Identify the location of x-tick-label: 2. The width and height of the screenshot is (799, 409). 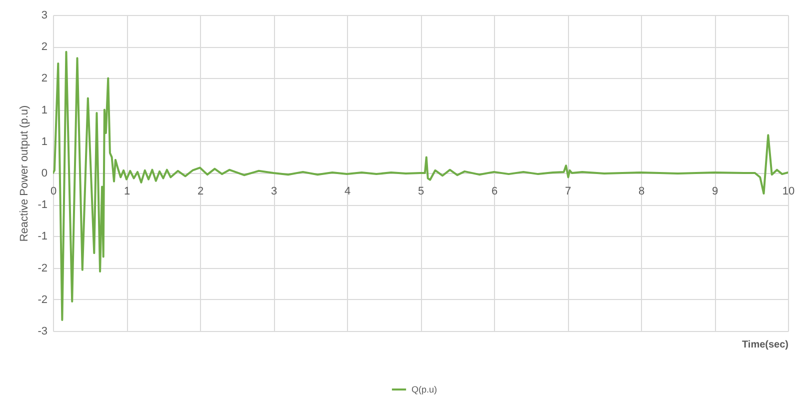
(200, 192).